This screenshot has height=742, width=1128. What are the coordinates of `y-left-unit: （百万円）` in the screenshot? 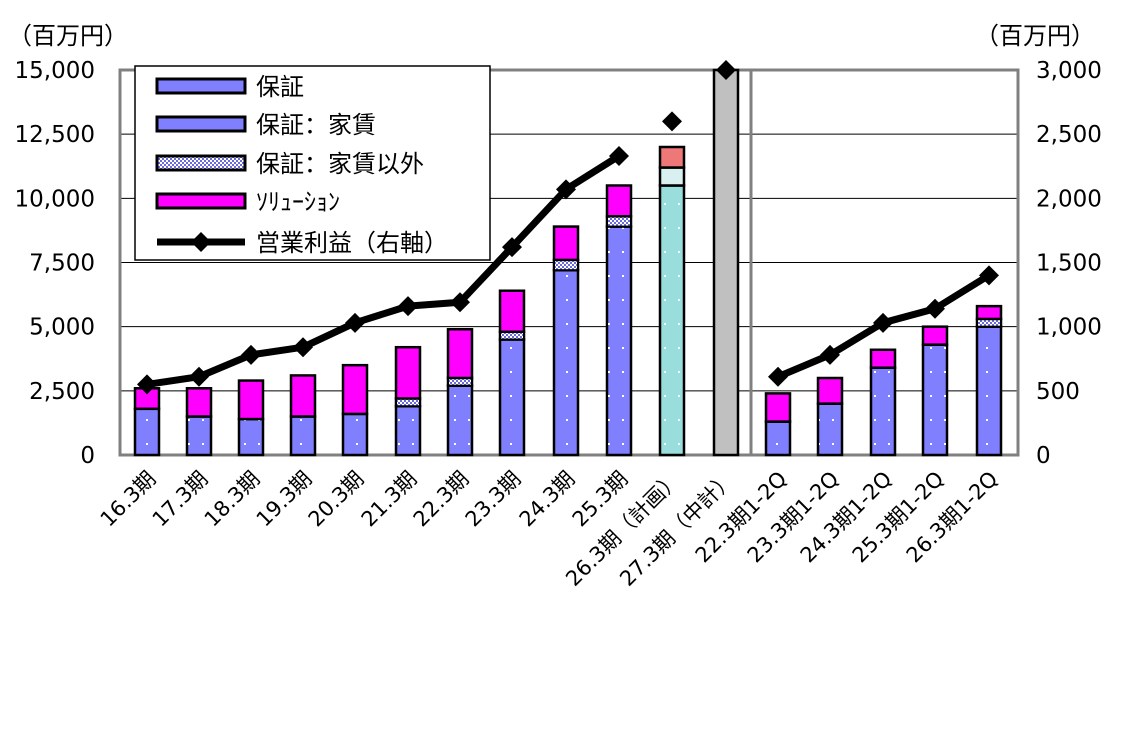 It's located at (68, 36).